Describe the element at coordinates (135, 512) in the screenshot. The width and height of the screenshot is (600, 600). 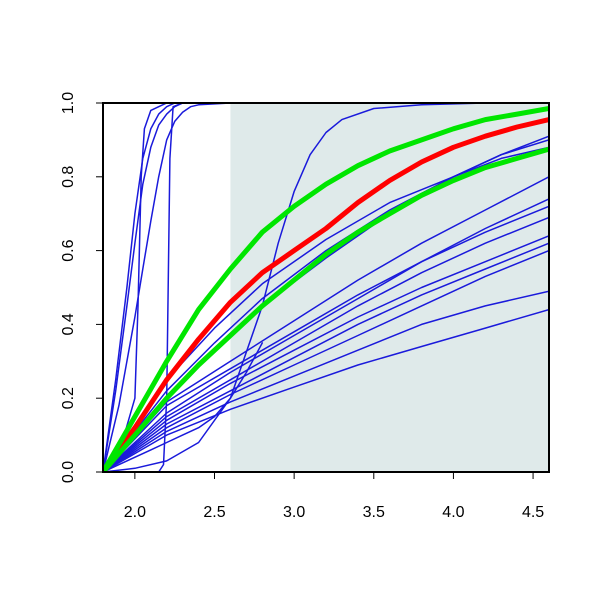
I see `x-tick-label: 2.0` at that location.